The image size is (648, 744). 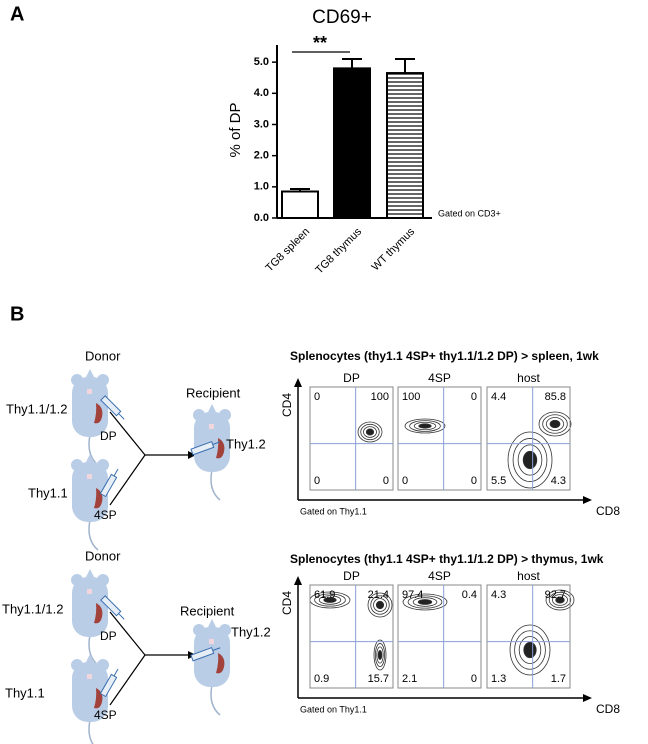 I want to click on plot-label: DP, so click(x=351, y=378).